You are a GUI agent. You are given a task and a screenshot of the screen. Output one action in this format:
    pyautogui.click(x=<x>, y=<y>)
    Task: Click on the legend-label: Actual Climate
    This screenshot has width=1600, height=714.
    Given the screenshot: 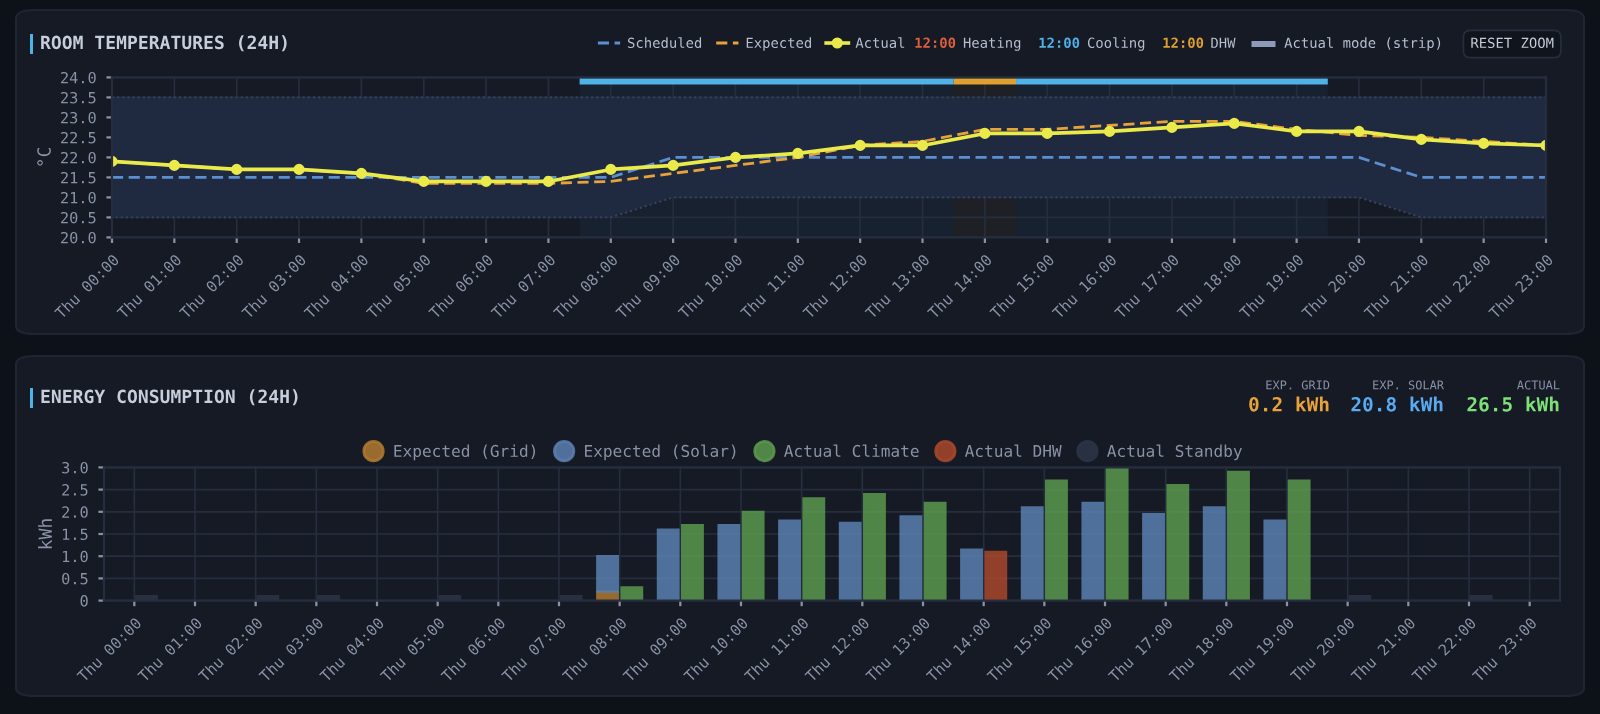 What is the action you would take?
    pyautogui.click(x=851, y=451)
    